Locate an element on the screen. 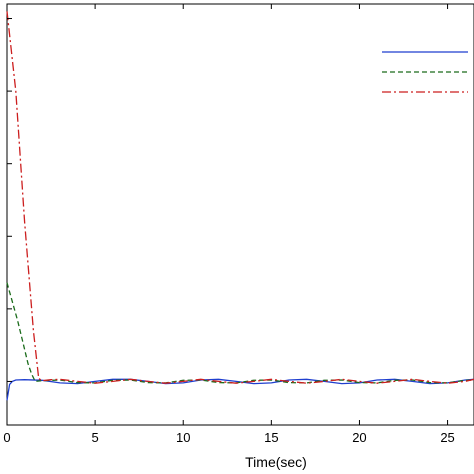 The image size is (474, 474). x-tick-label-0: 0 is located at coordinates (6, 437).